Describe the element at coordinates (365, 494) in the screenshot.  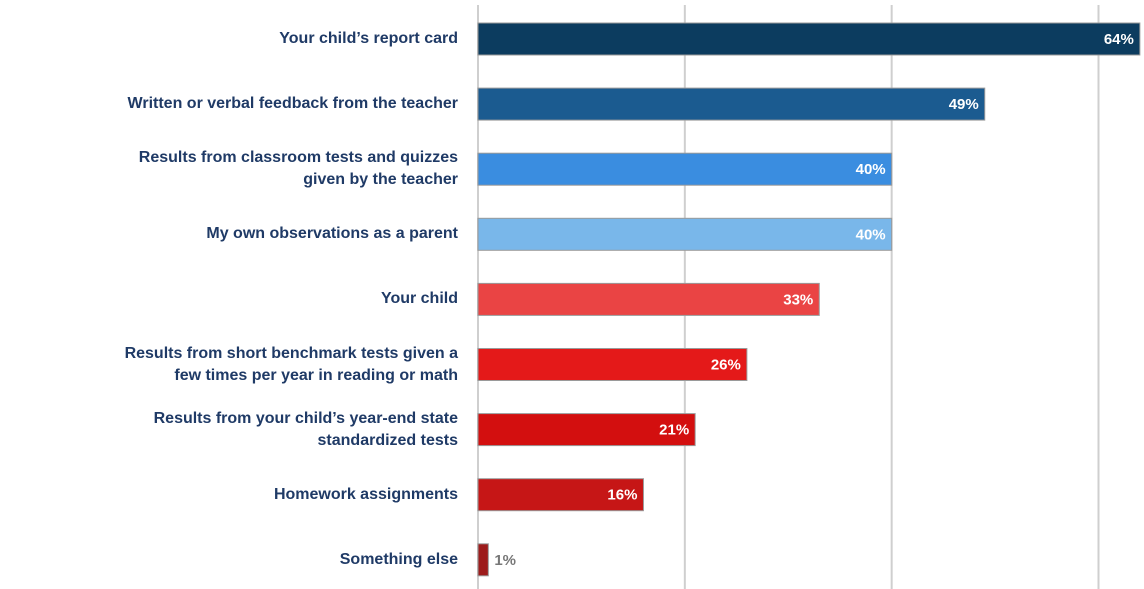
I see `category-label: Homework assignments` at that location.